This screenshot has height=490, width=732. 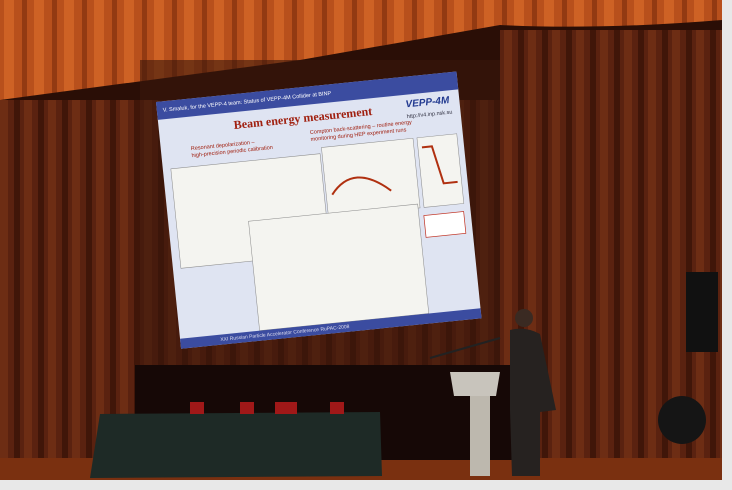 What do you see at coordinates (427, 102) in the screenshot?
I see `logo: VEPP-4M` at bounding box center [427, 102].